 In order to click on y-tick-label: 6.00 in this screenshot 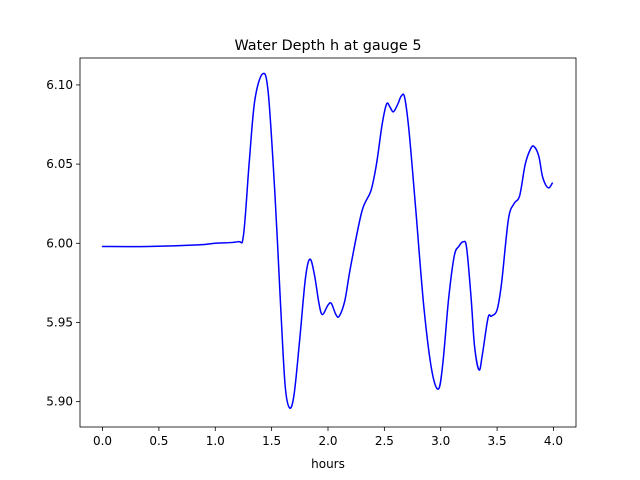, I will do `click(59, 243)`.